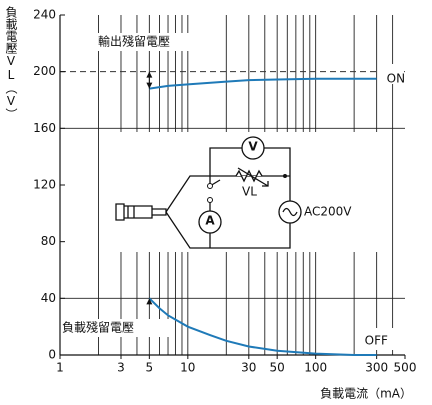 This screenshot has width=432, height=405. What do you see at coordinates (60, 368) in the screenshot?
I see `x-tick-label: 1` at bounding box center [60, 368].